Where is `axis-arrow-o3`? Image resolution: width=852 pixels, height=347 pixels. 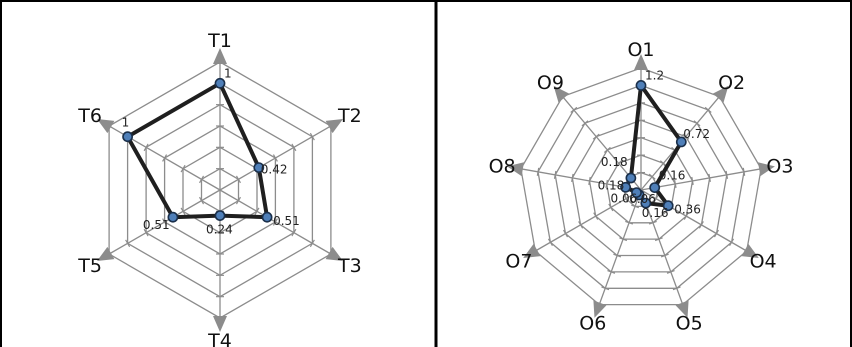 axis-arrow-o3 is located at coordinates (766, 169).